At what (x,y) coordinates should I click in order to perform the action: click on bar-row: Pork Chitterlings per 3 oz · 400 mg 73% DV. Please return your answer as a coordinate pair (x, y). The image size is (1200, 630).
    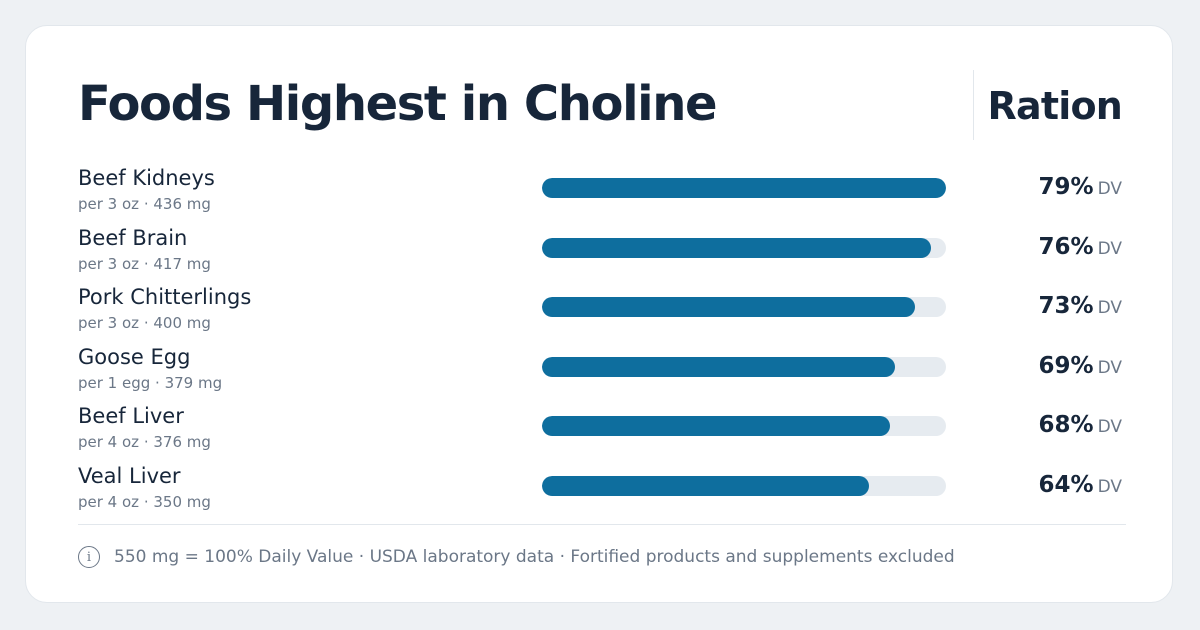
    Looking at the image, I should click on (599, 311).